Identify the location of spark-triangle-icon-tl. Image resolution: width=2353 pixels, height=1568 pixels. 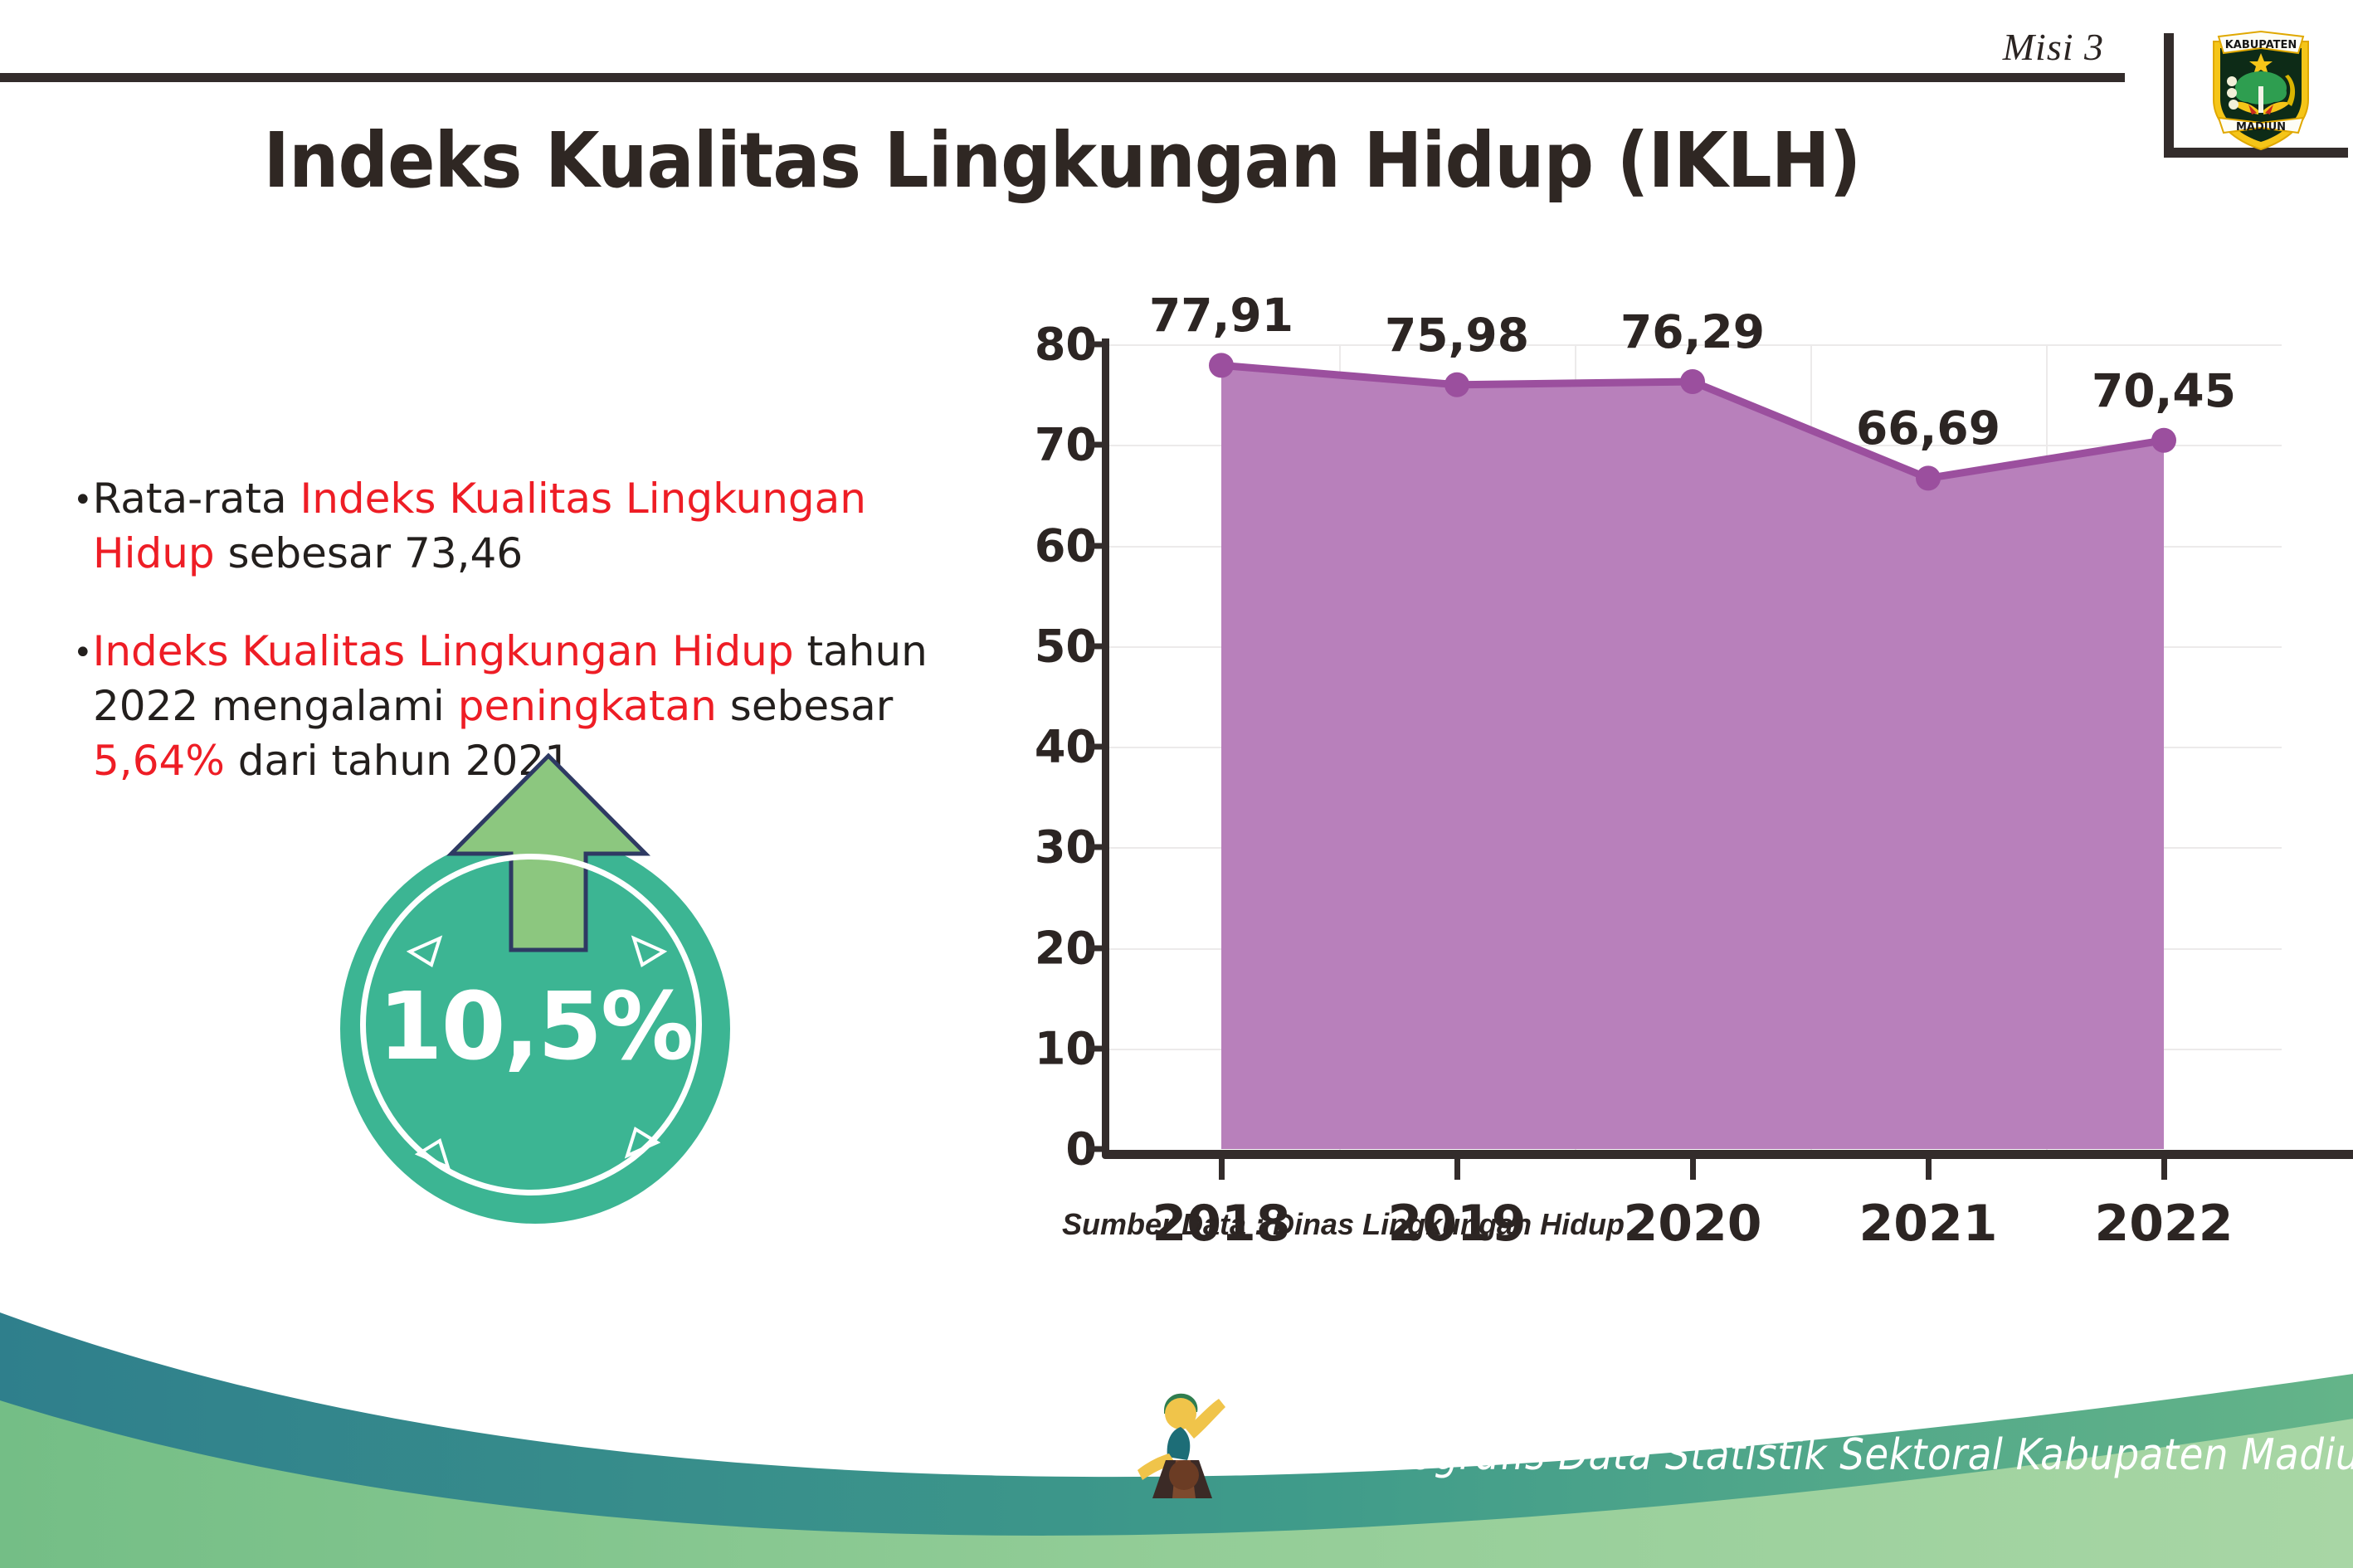
(425, 951).